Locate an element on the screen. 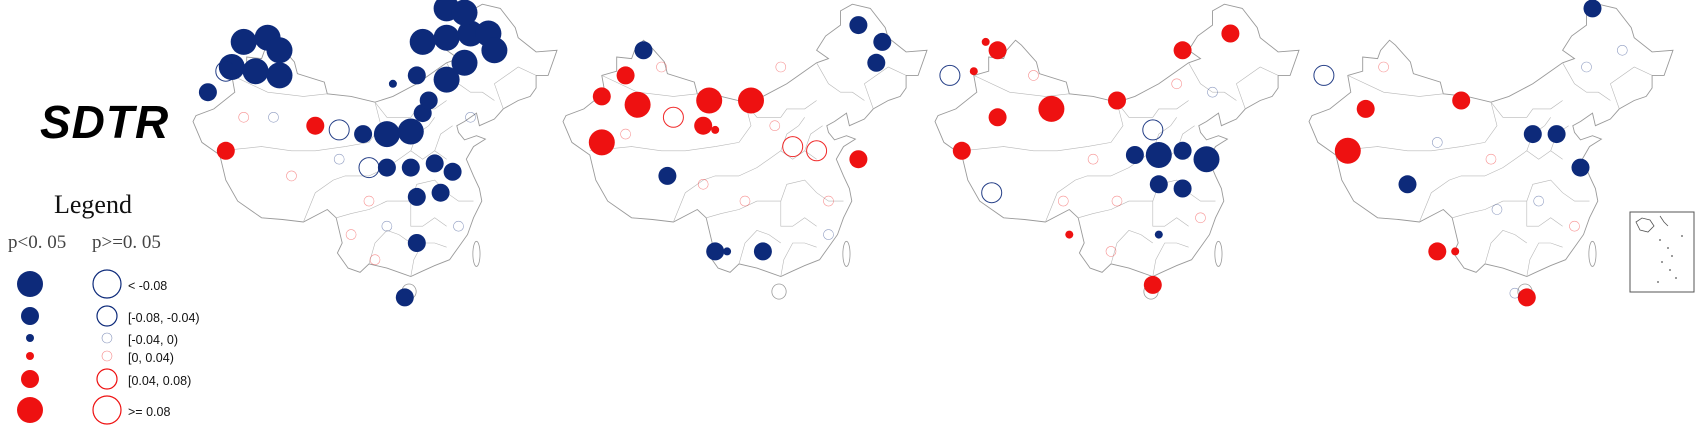  legend-label-6: >= 0.08 is located at coordinates (149, 412).